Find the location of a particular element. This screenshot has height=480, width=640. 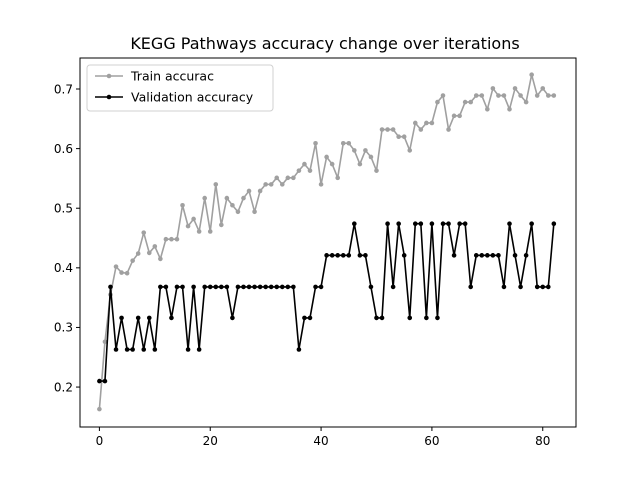

x-axis: 0 20 40 60 80 is located at coordinates (323, 437).